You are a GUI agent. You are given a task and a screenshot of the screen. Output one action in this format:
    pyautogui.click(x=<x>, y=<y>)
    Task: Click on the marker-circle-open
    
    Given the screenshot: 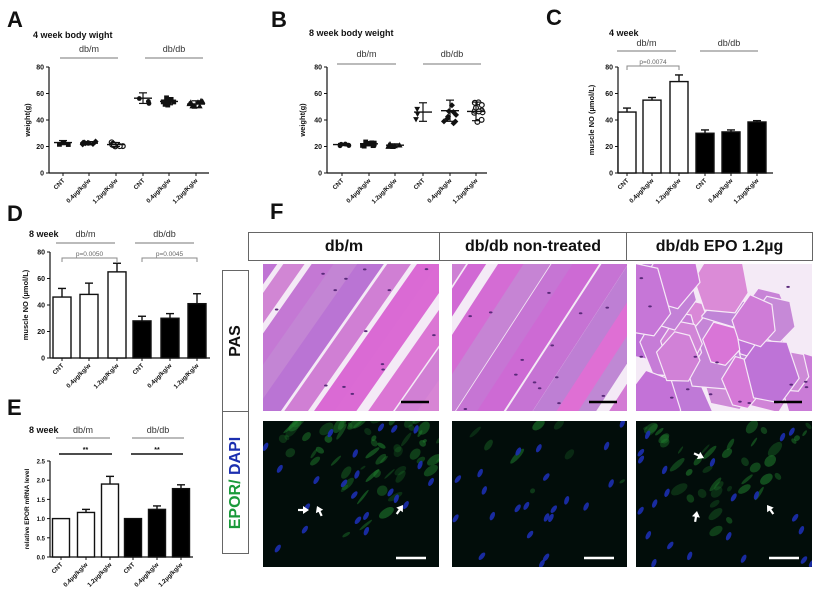 What is the action you would take?
    pyautogui.click(x=481, y=119)
    